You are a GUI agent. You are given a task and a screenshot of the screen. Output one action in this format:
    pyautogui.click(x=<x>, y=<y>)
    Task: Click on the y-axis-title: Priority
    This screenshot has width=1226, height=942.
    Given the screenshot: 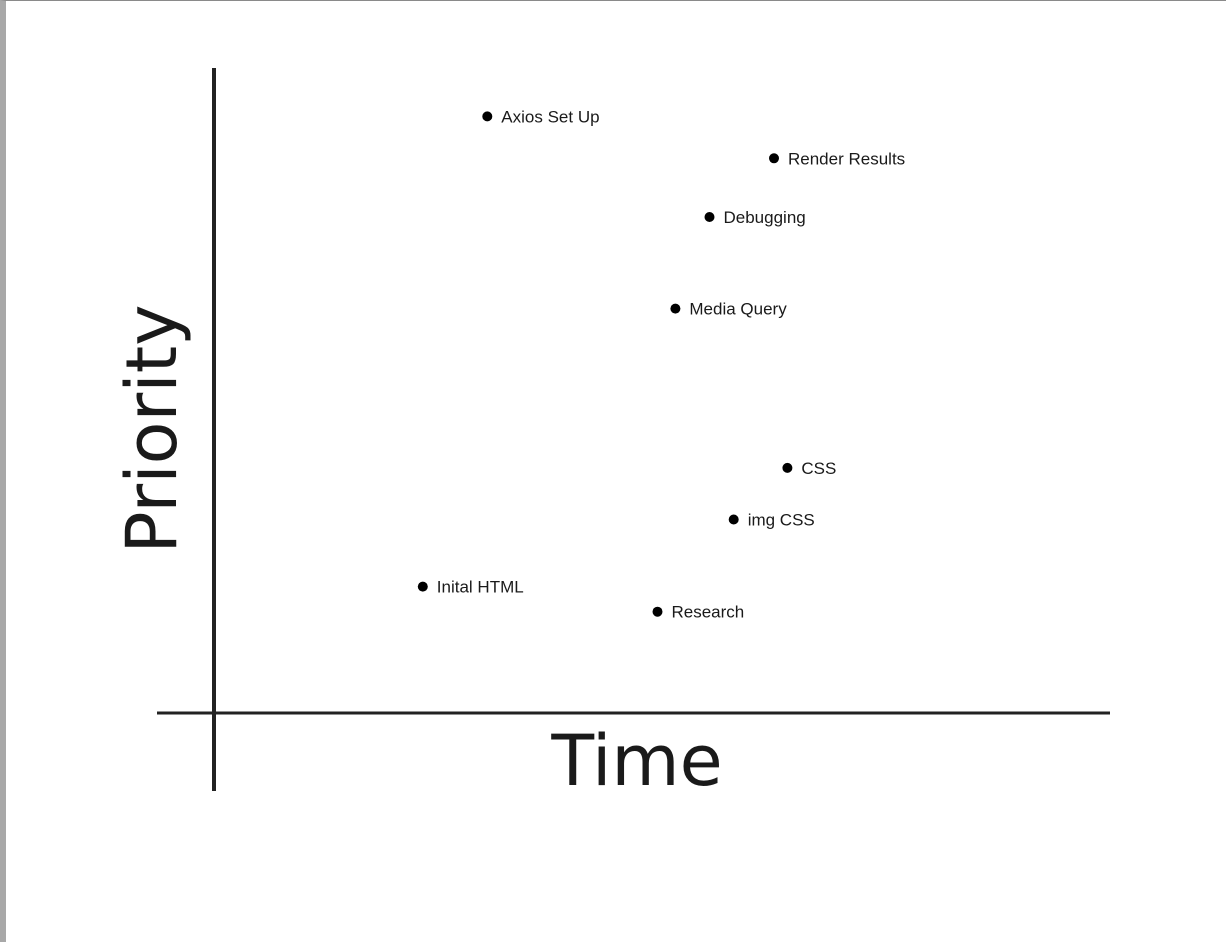 What is the action you would take?
    pyautogui.click(x=152, y=428)
    